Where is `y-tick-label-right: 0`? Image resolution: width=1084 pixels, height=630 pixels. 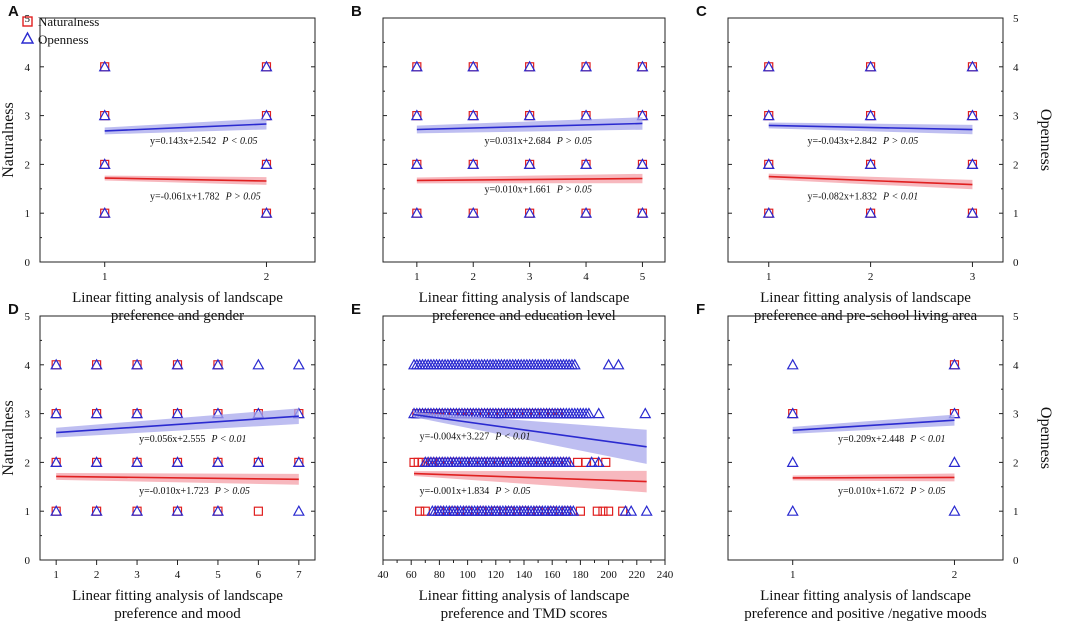 y-tick-label-right: 0 is located at coordinates (1016, 561).